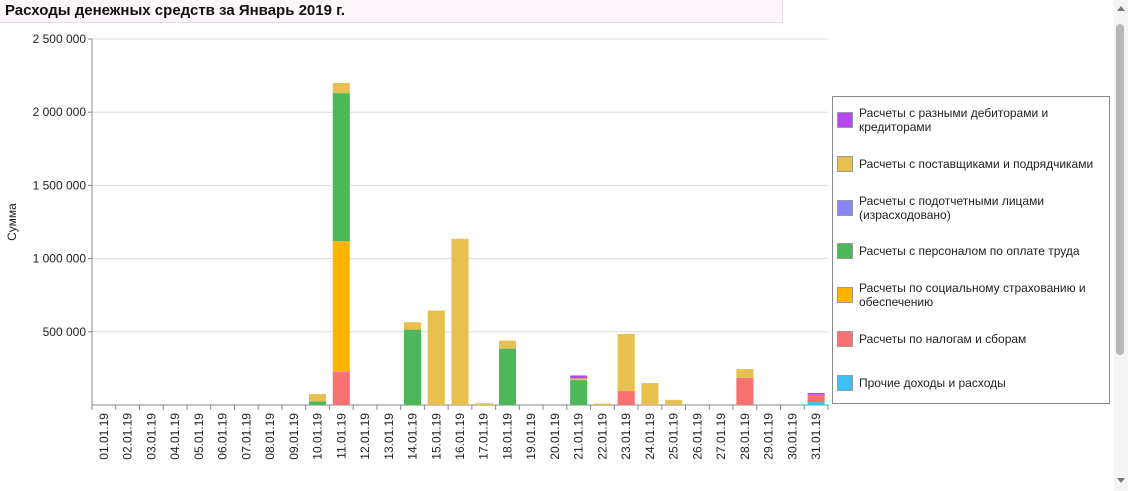  What do you see at coordinates (151, 436) in the screenshot?
I see `x-tick-label: 03.01.19` at bounding box center [151, 436].